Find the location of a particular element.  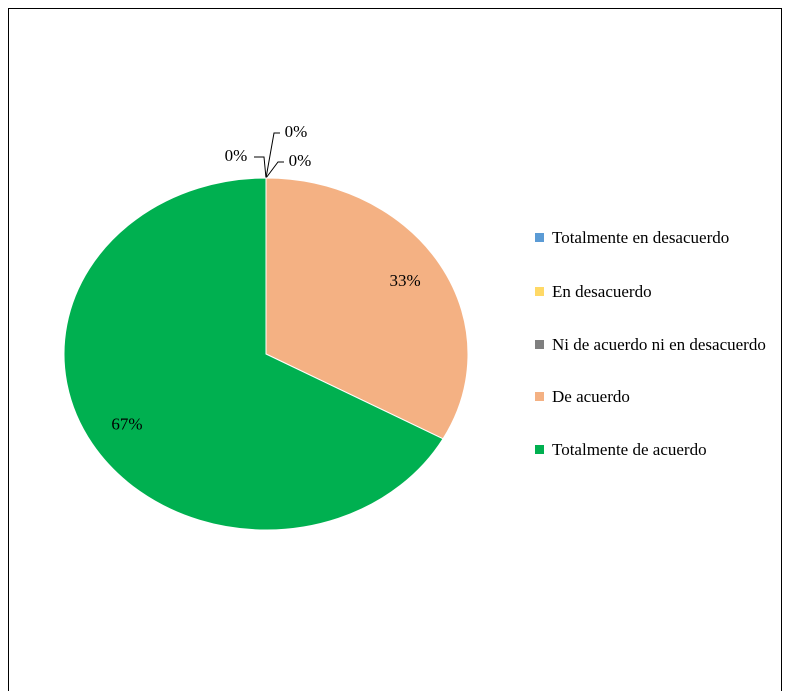

legend-label: De acuerdo is located at coordinates (591, 396).